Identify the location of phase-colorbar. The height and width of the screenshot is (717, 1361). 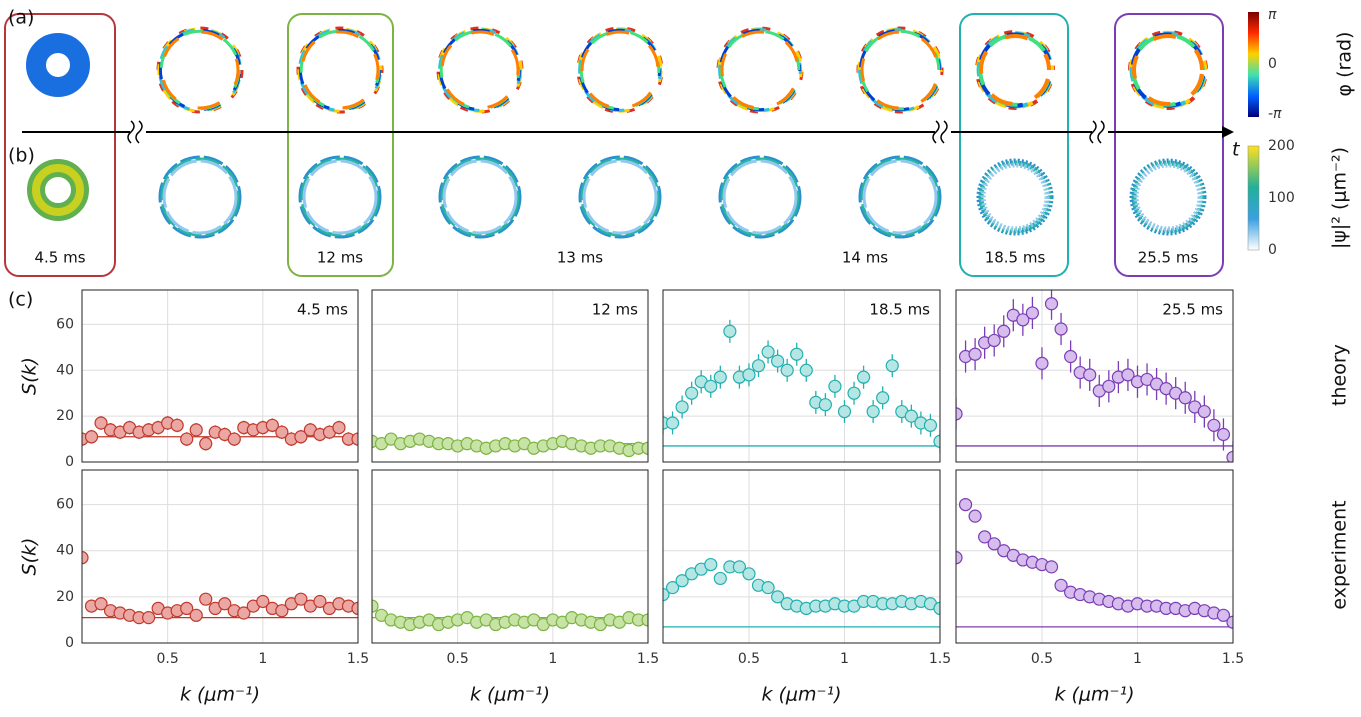
(1253, 64).